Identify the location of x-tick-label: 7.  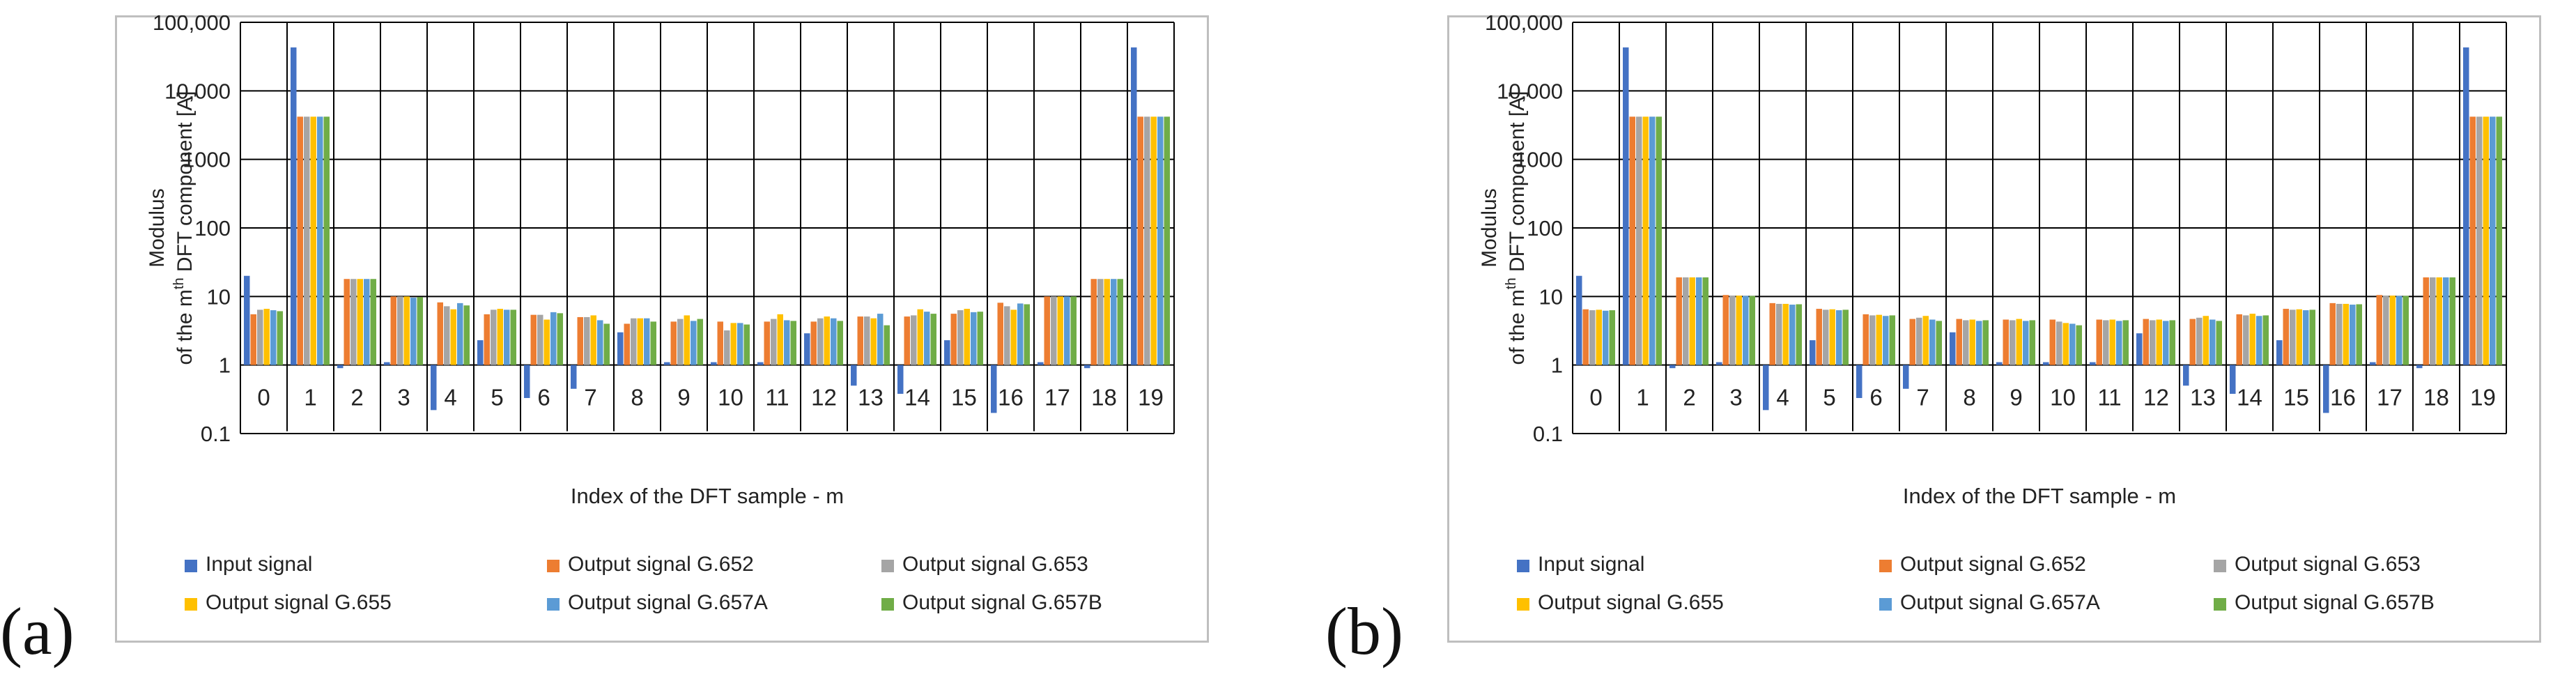
(1922, 398).